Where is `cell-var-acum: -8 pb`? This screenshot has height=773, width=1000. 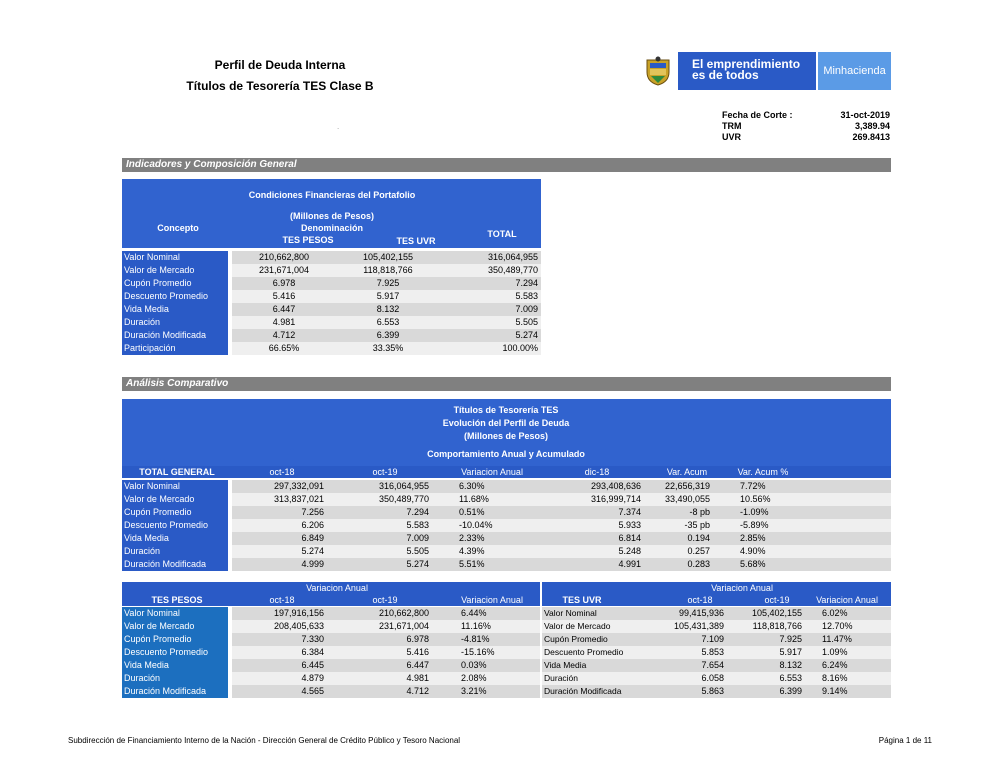
cell-var-acum: -8 pb is located at coordinates (686, 512).